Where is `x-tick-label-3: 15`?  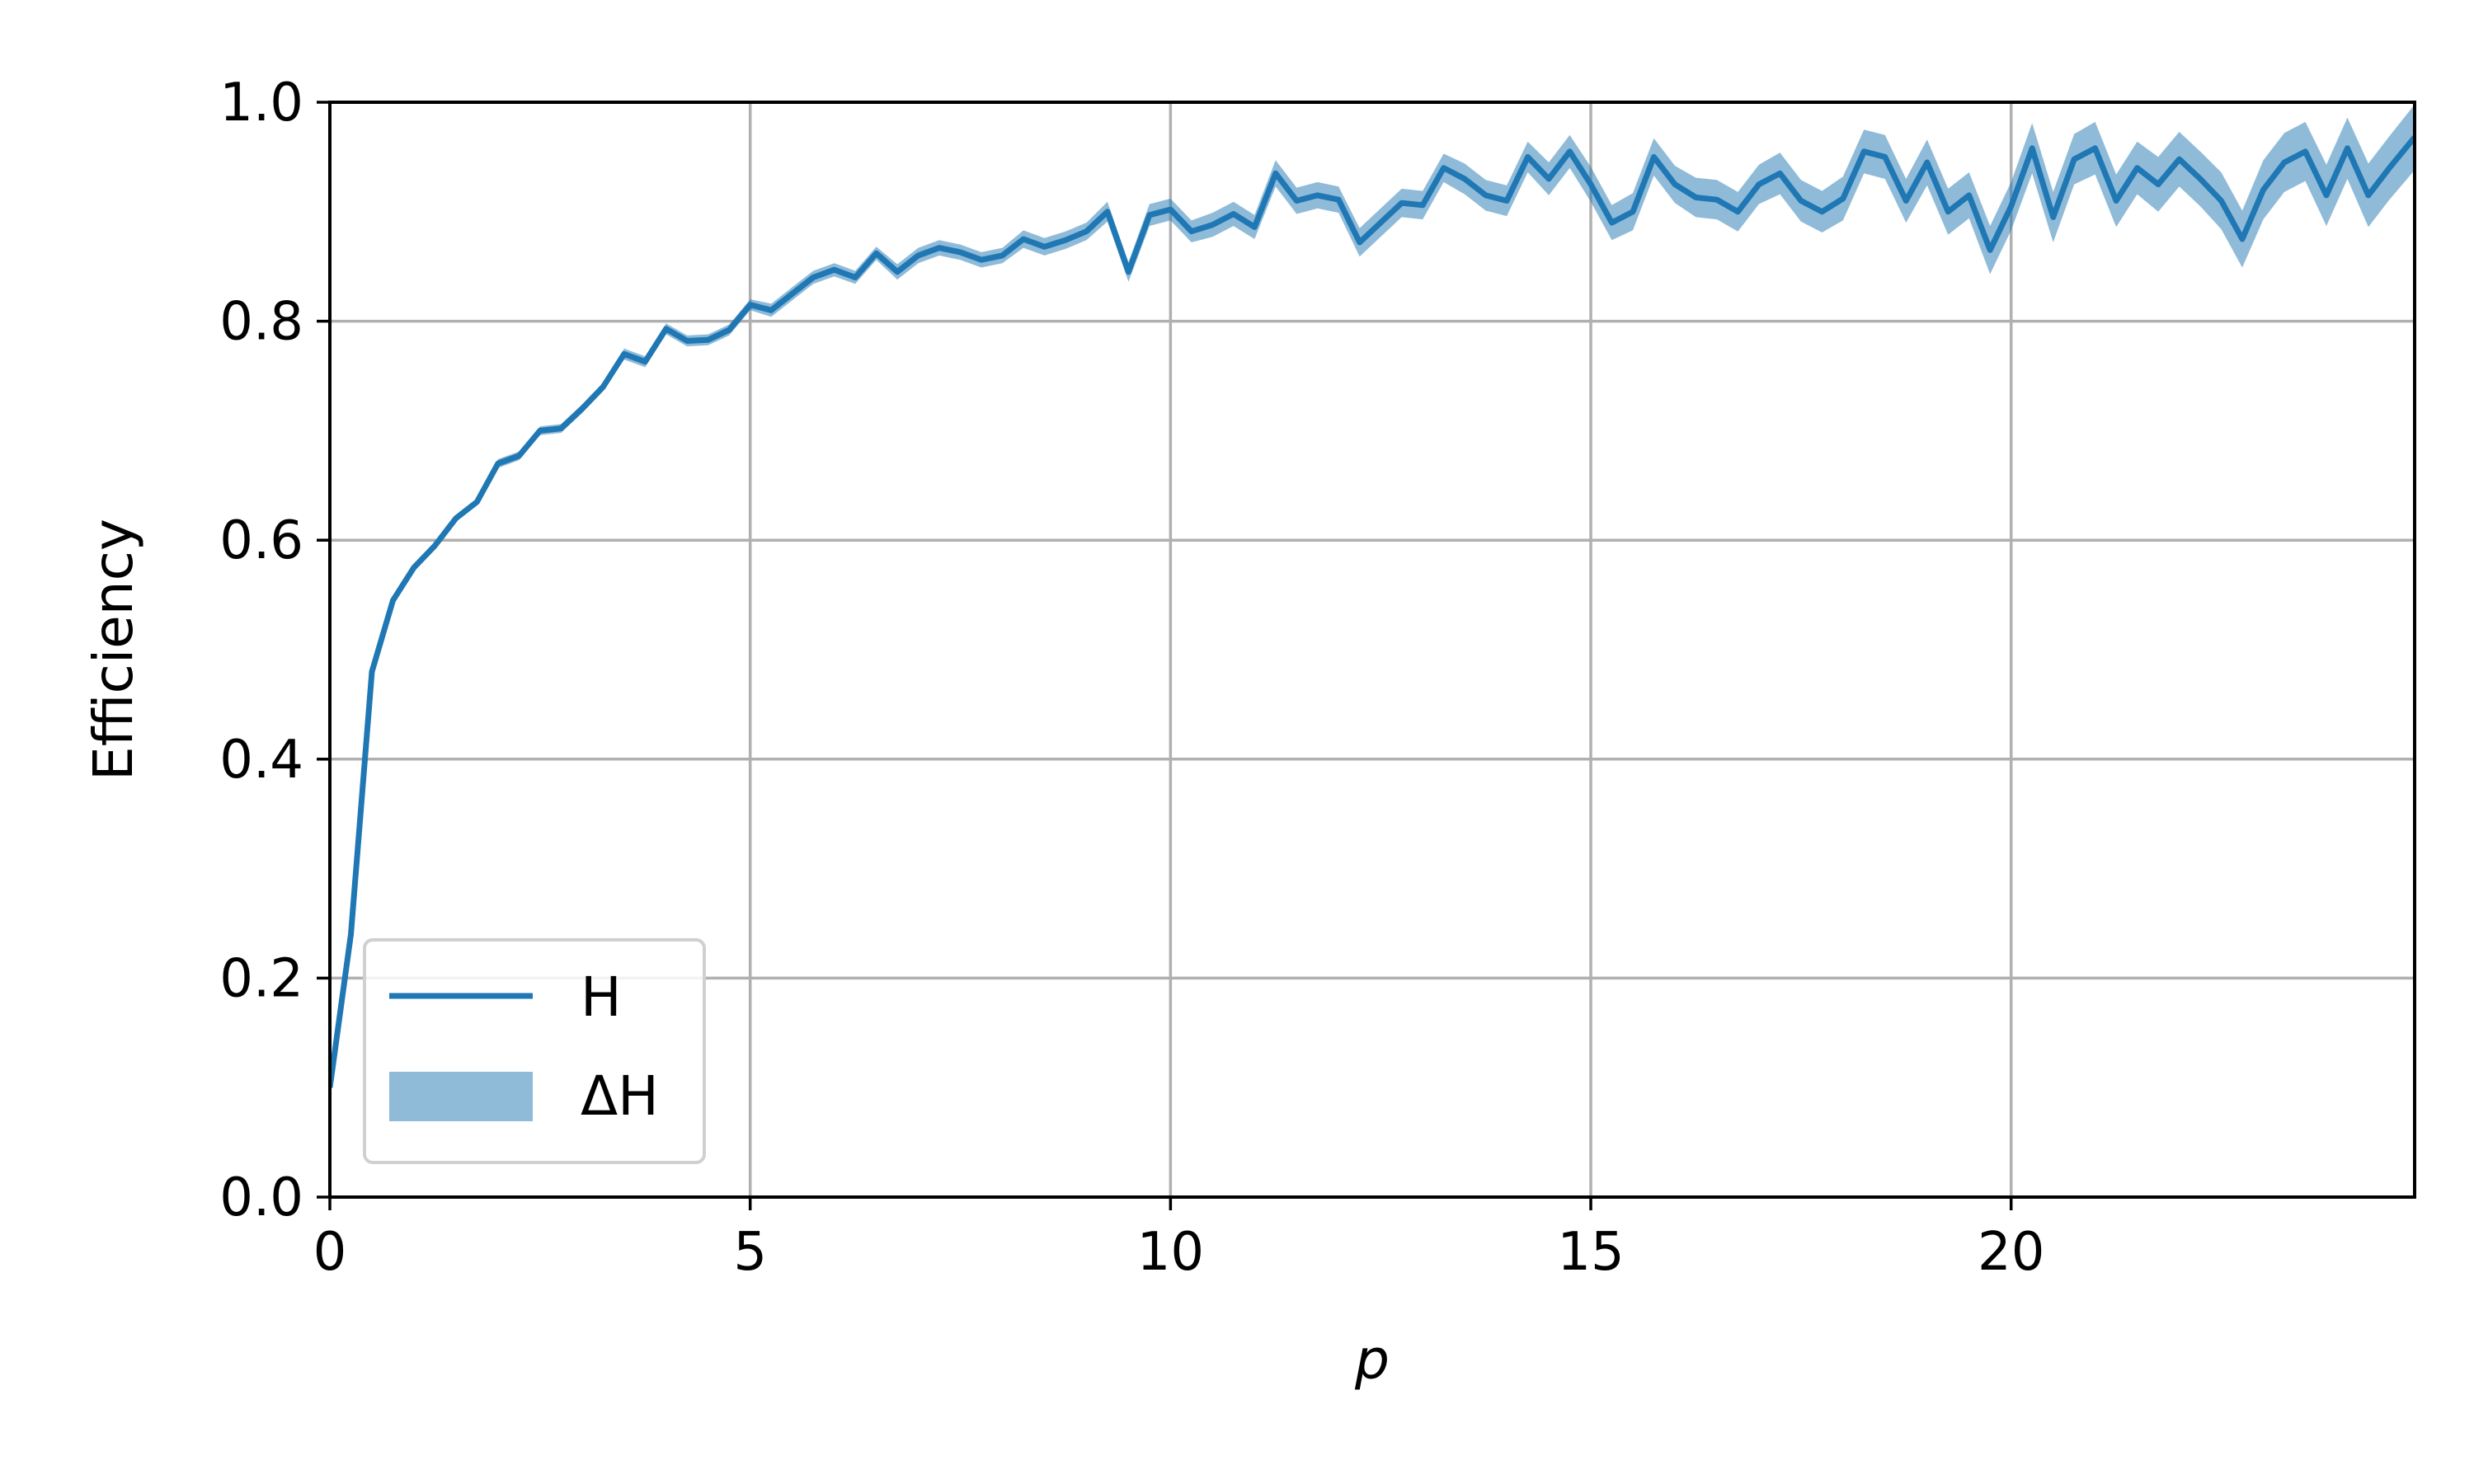
x-tick-label-3: 15 is located at coordinates (1590, 1252).